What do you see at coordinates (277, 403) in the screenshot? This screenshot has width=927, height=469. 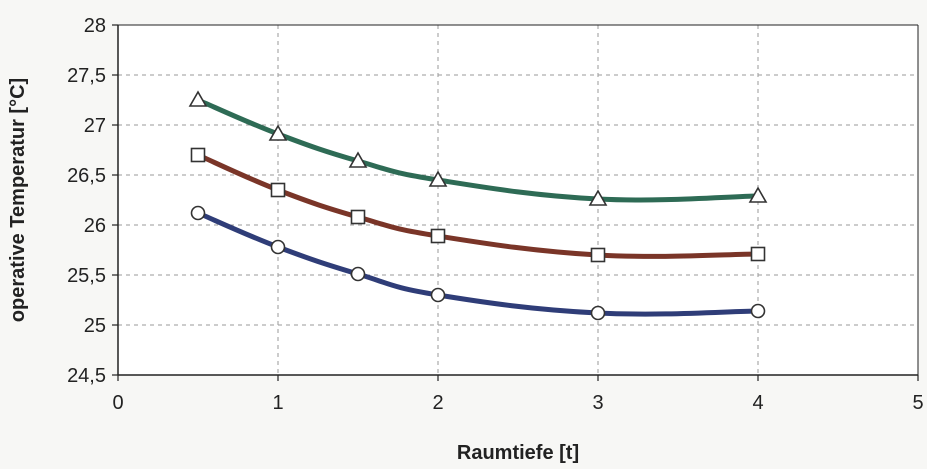 I see `x-tick-label: 1` at bounding box center [277, 403].